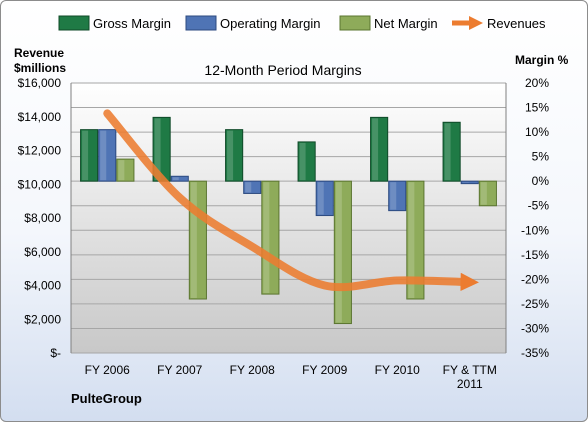 The height and width of the screenshot is (422, 588). I want to click on left-tick-label: $4,000, so click(42, 286).